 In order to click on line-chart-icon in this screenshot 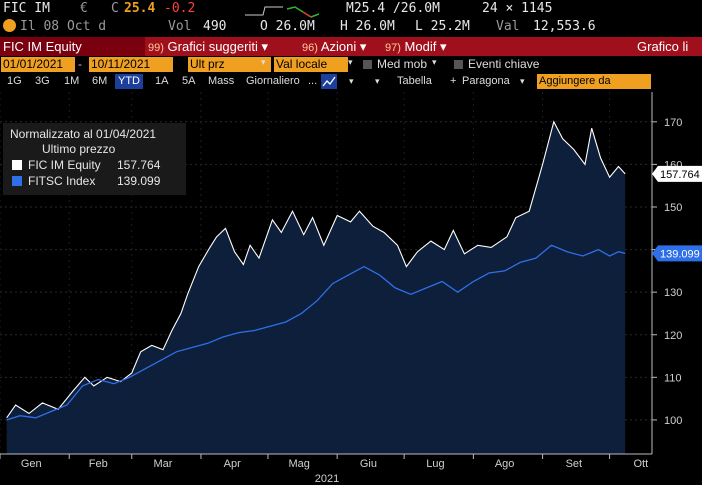, I will do `click(329, 81)`.